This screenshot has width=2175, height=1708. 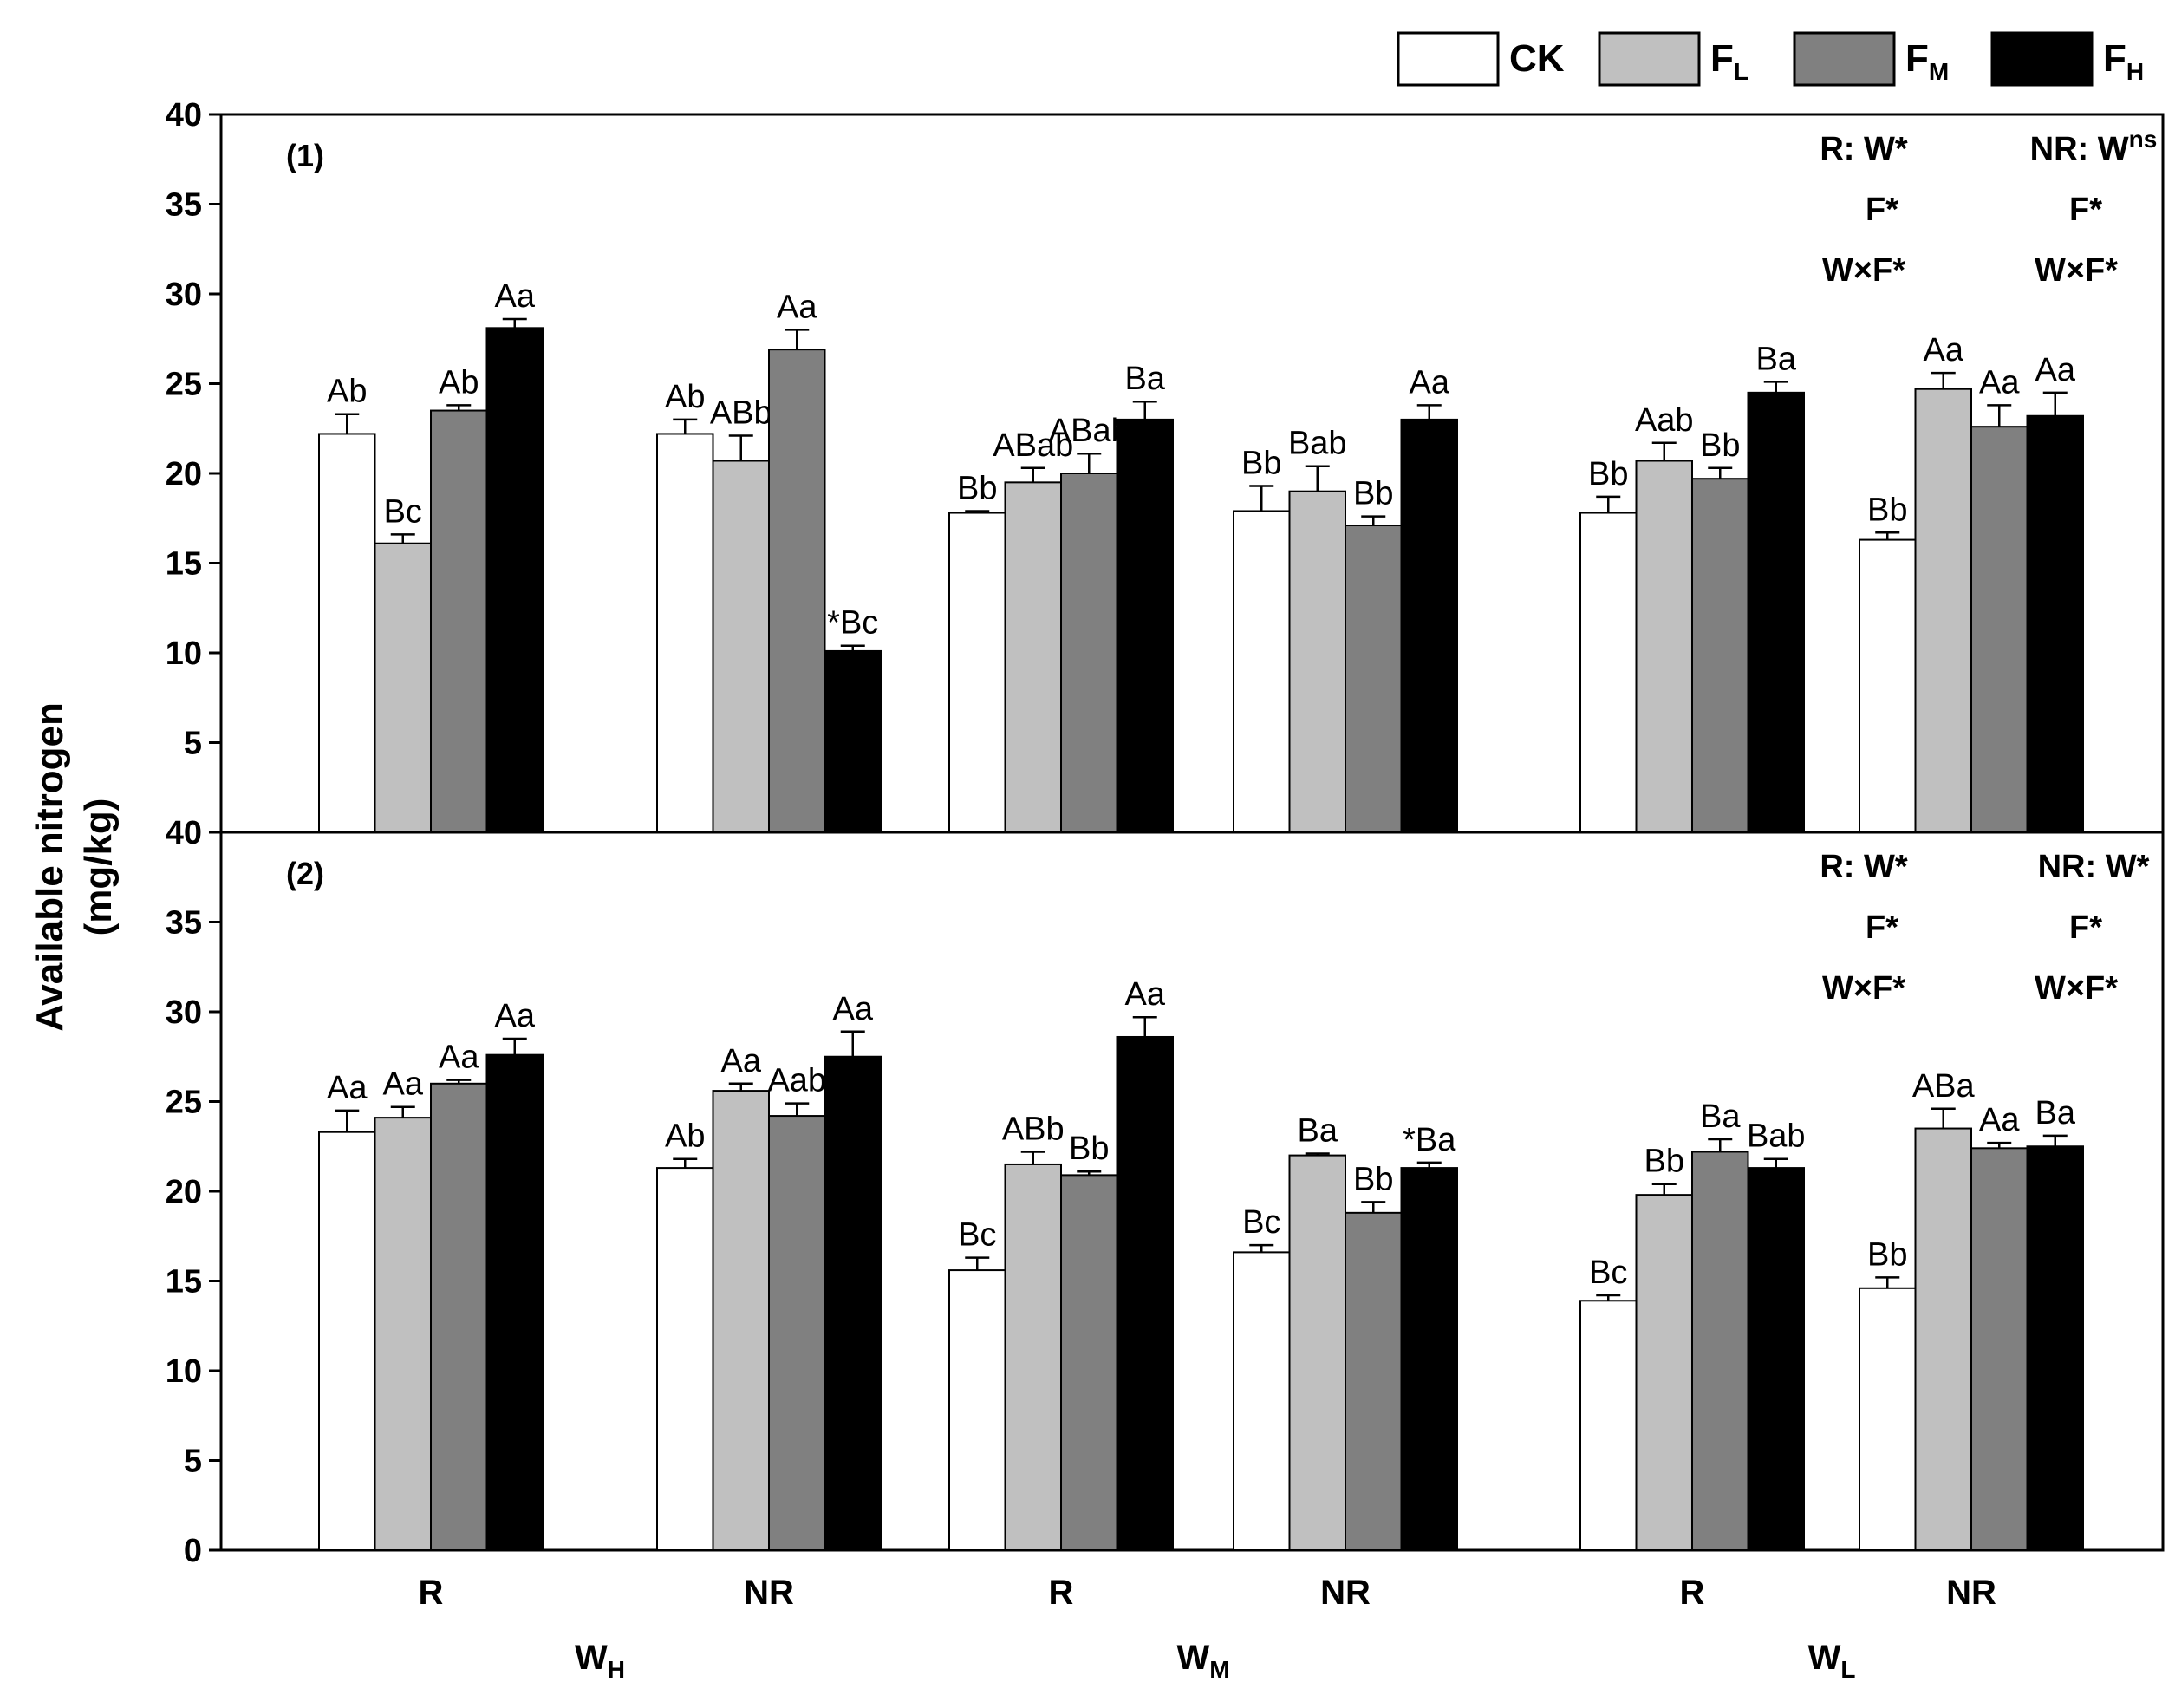 I want to click on y-tick-label: 30, so click(x=184, y=1012).